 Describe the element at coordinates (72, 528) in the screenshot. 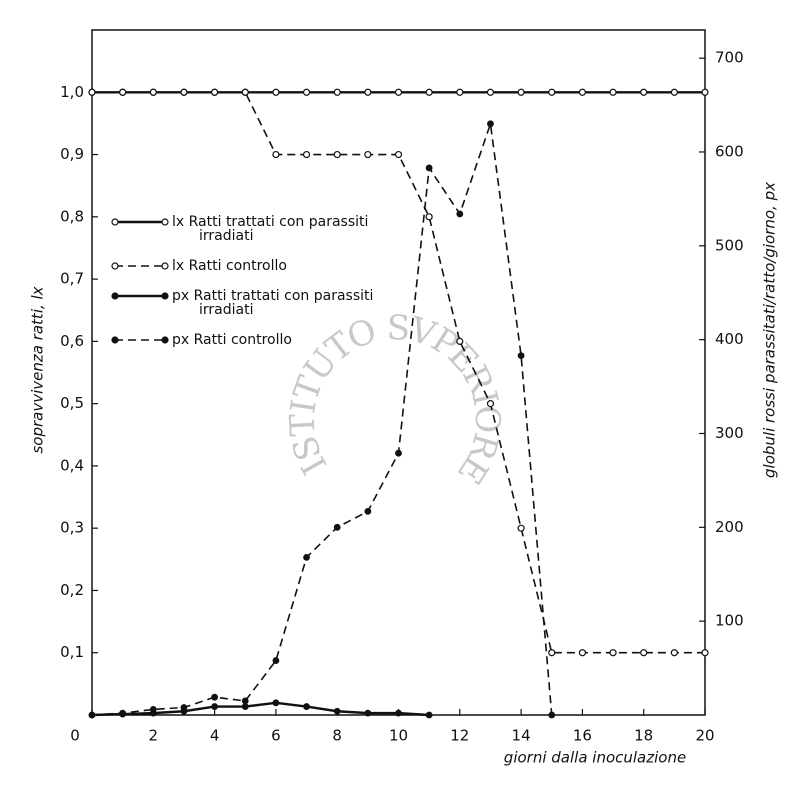

I see `y-tick-label: 0,3` at that location.